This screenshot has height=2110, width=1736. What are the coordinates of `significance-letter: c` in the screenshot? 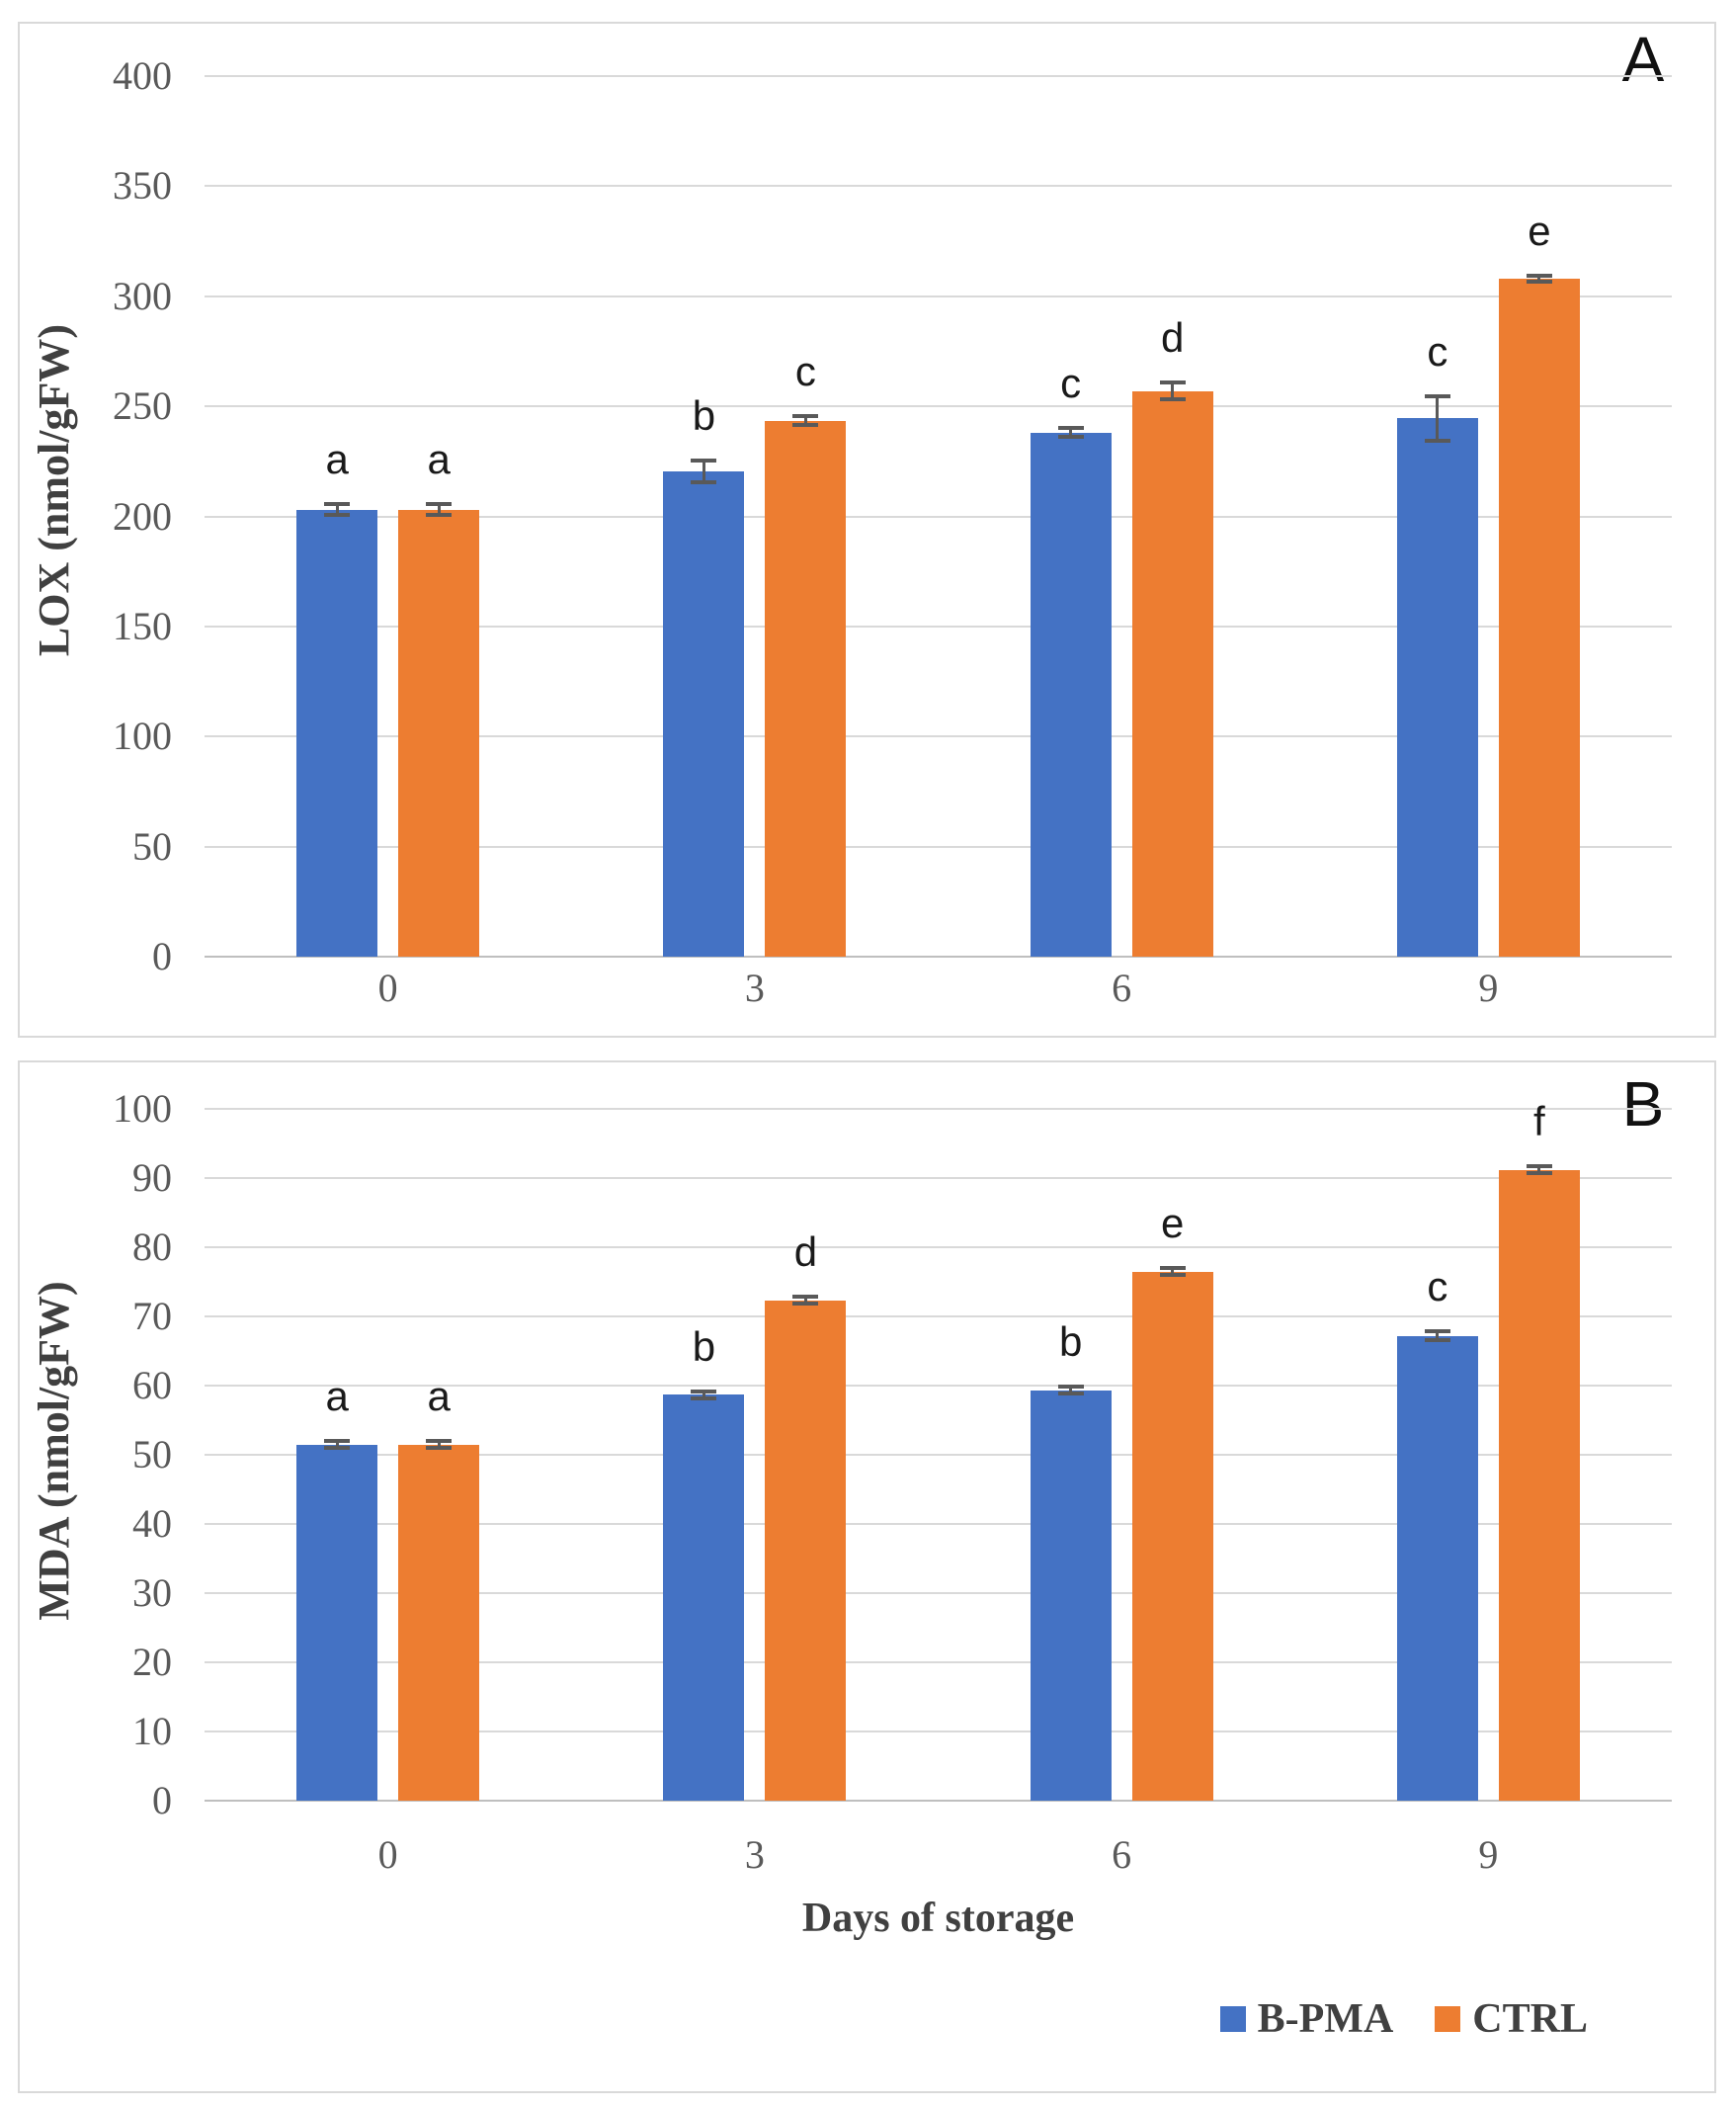 It's located at (1071, 383).